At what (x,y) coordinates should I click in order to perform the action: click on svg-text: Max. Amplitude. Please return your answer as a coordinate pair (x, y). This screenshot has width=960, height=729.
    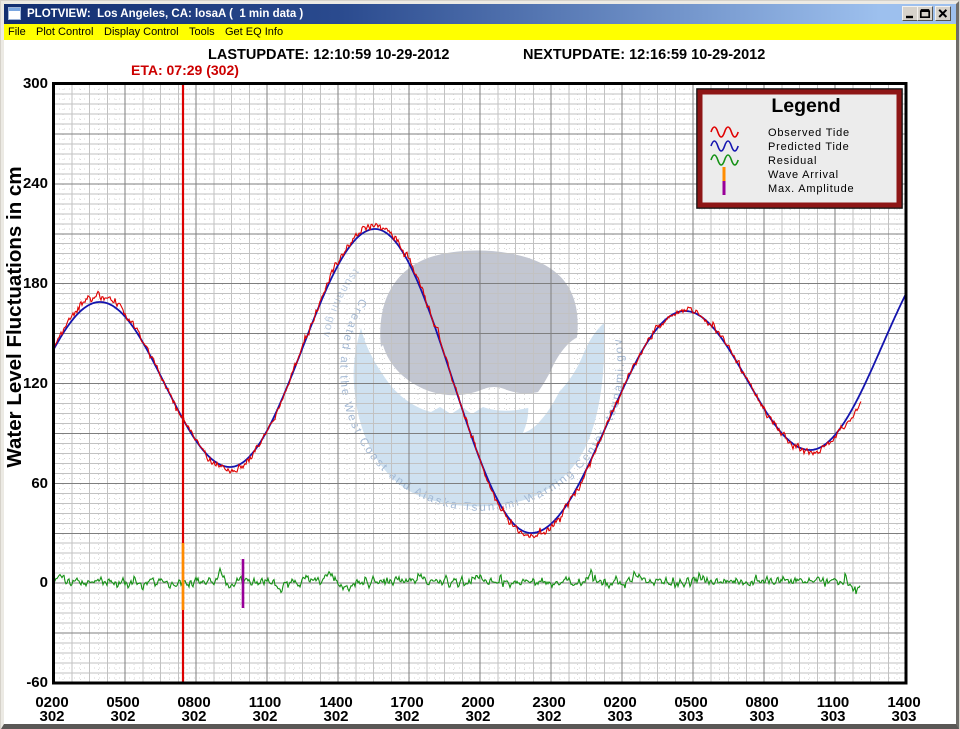
    Looking at the image, I should click on (811, 189).